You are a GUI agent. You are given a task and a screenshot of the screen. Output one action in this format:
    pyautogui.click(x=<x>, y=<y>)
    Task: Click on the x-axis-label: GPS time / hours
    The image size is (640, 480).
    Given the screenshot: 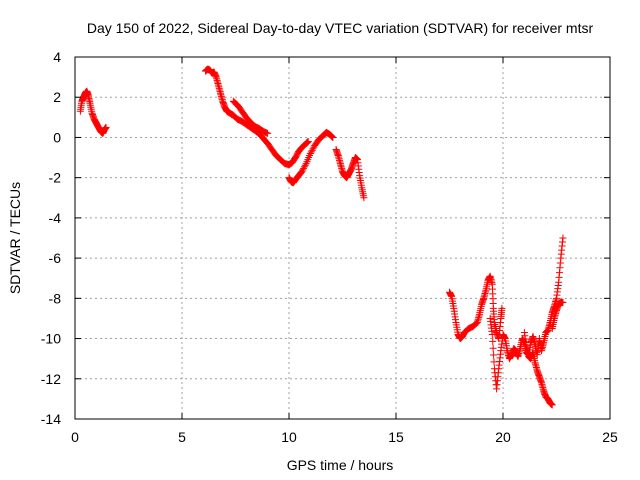 What is the action you would take?
    pyautogui.click(x=340, y=465)
    